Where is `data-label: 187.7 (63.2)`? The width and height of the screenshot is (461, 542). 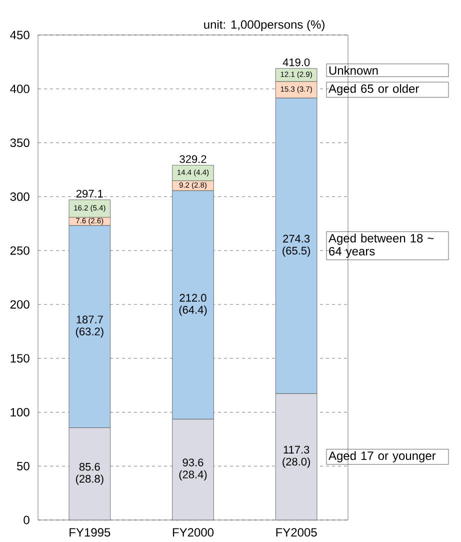
data-label: 187.7 (63.2) is located at coordinates (90, 327).